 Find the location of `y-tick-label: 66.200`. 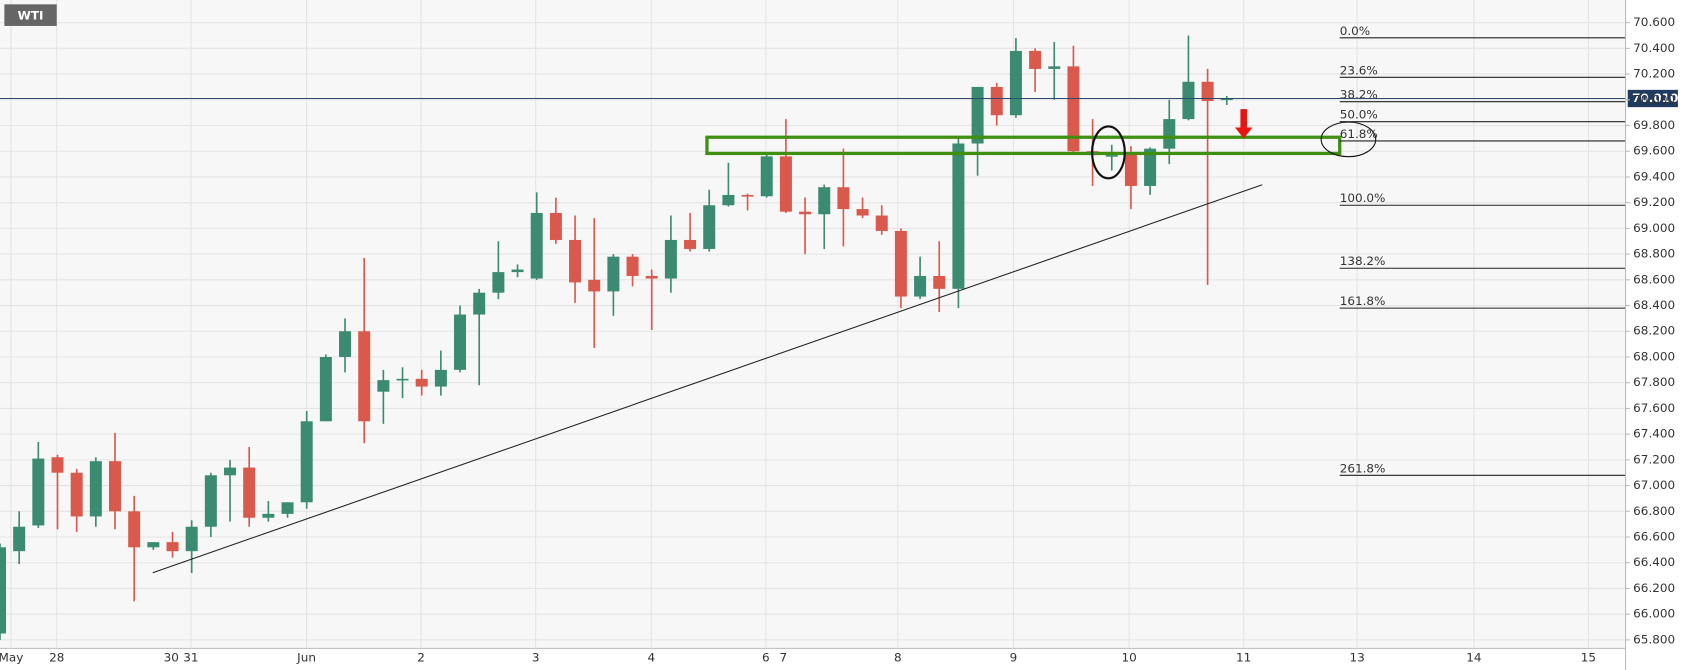

y-tick-label: 66.200 is located at coordinates (1654, 588).